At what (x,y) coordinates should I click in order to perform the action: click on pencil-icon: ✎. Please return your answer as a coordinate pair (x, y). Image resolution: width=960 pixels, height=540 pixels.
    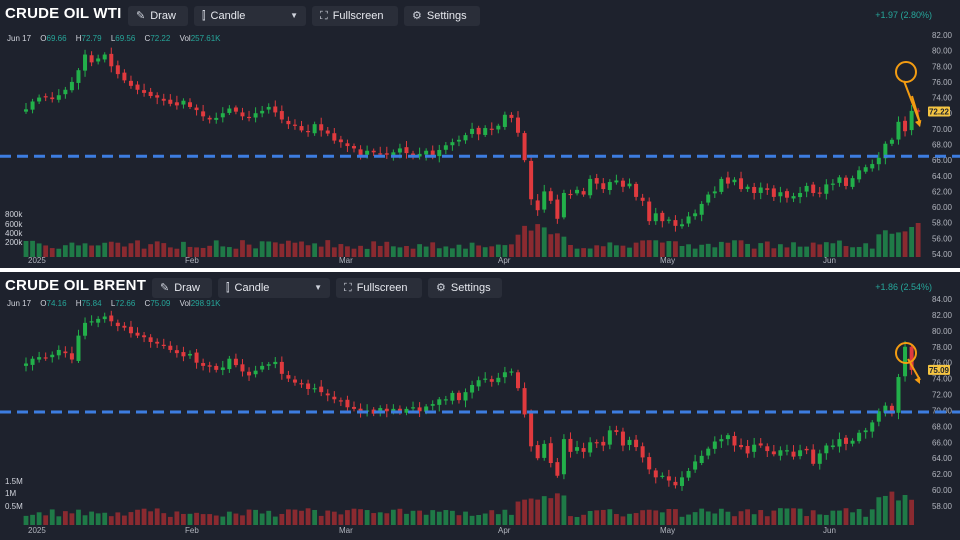
    Looking at the image, I should click on (141, 16).